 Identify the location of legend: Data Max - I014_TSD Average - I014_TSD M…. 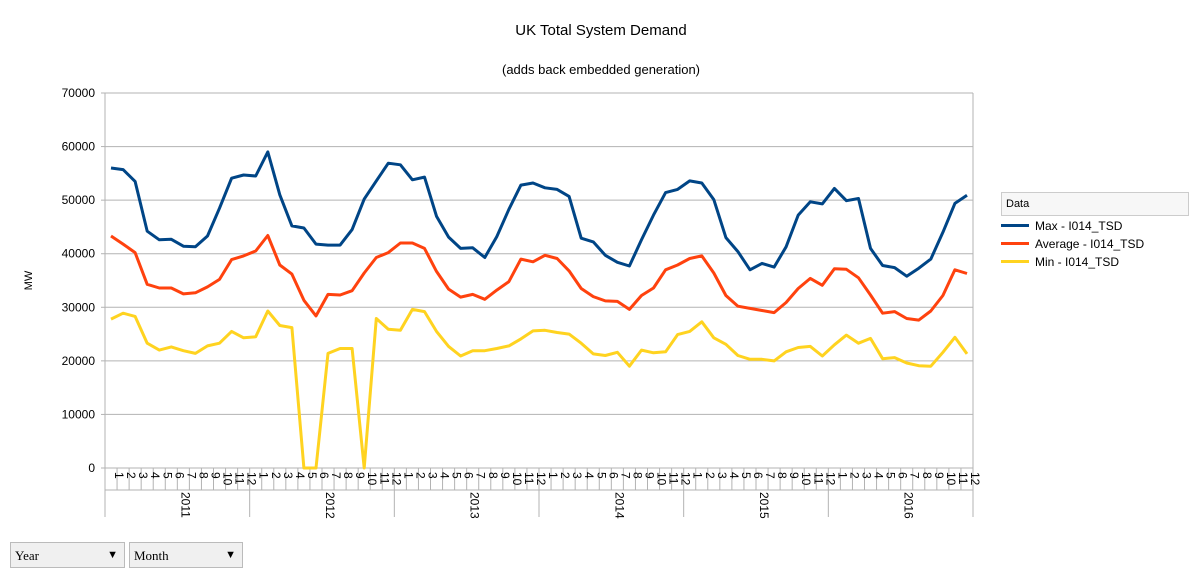
(1095, 231).